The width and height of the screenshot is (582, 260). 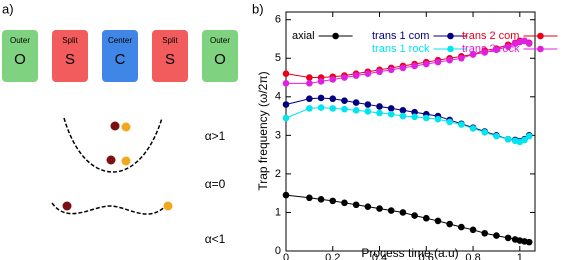 What do you see at coordinates (278, 251) in the screenshot?
I see `y-tick-label: 0` at bounding box center [278, 251].